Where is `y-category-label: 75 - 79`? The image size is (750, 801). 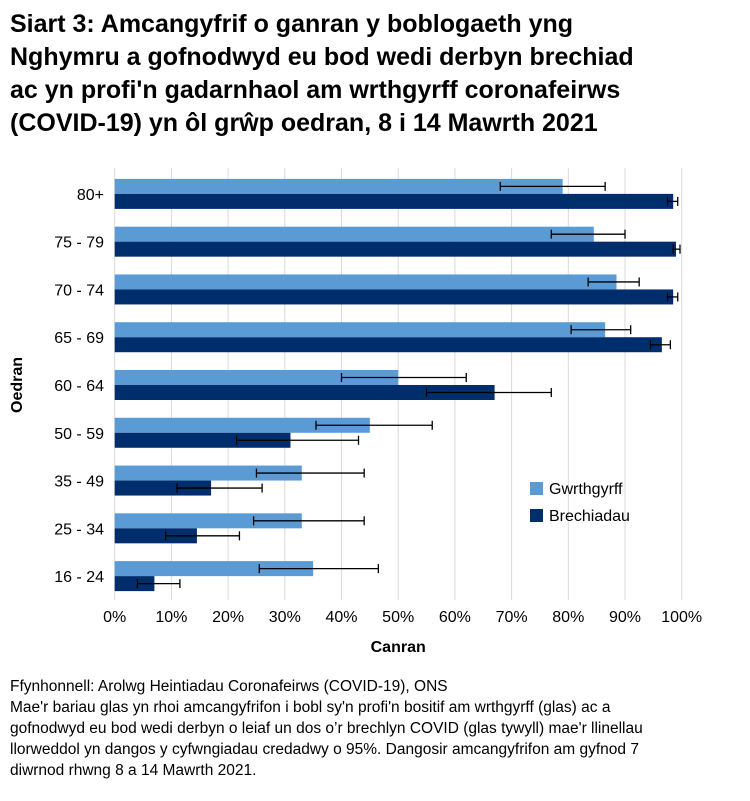
y-category-label: 75 - 79 is located at coordinates (79, 243).